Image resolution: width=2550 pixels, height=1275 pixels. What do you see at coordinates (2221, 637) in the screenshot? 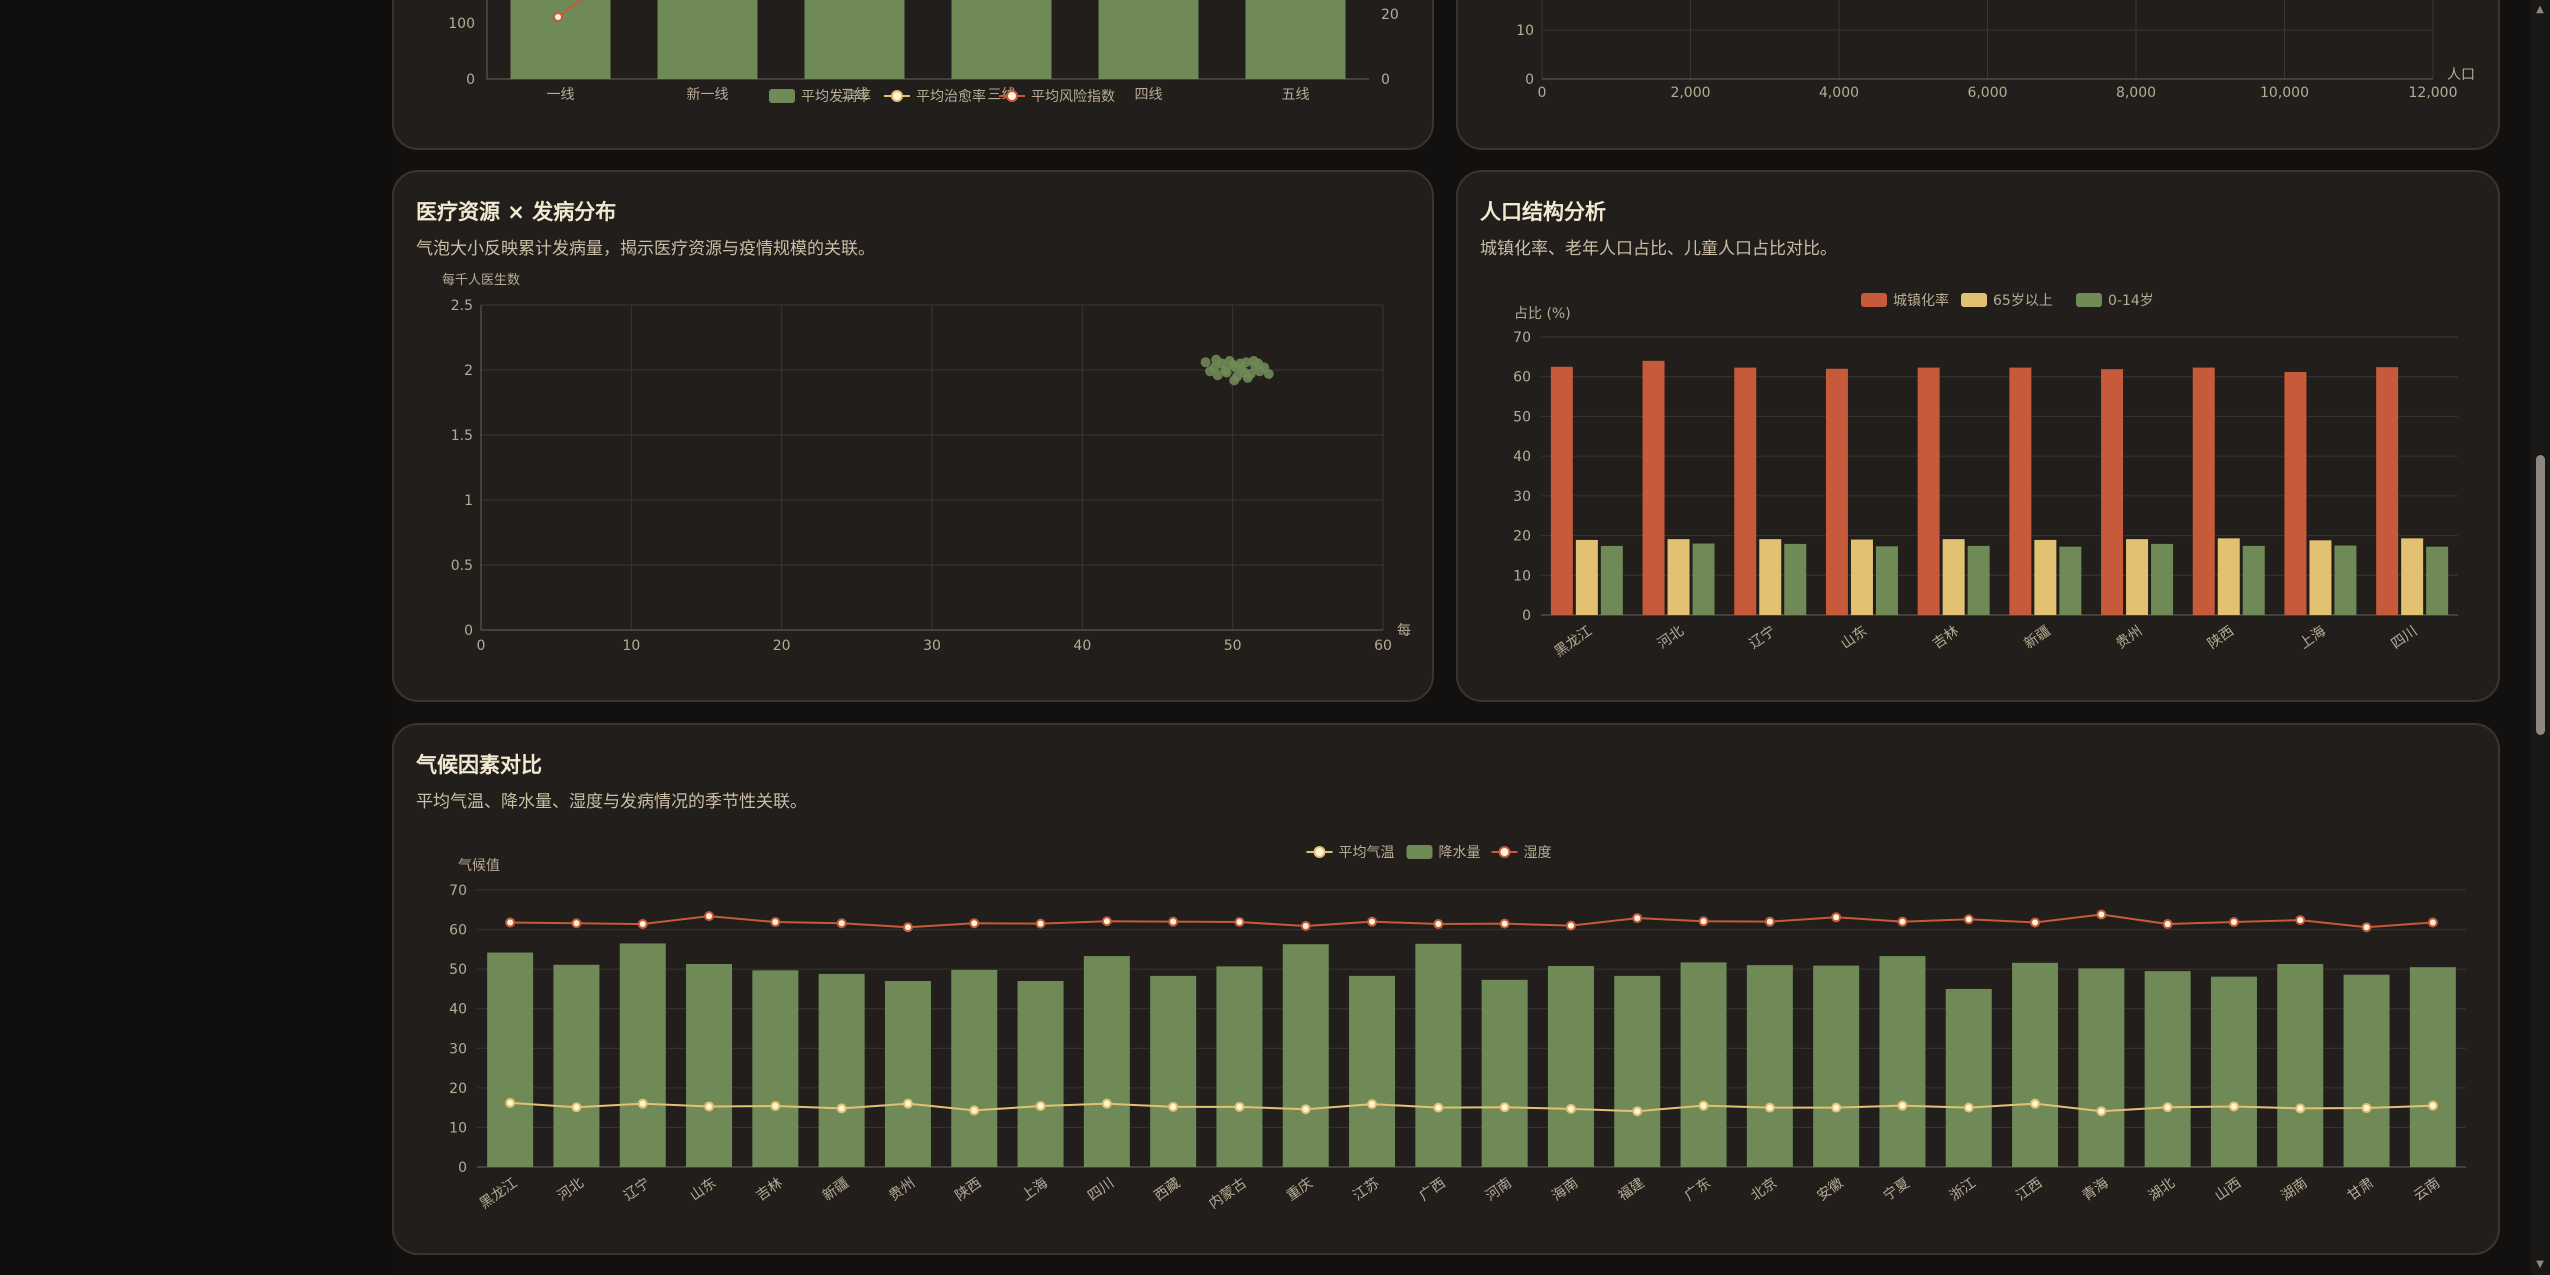
I see `x-tick-label: 陕西` at bounding box center [2221, 637].